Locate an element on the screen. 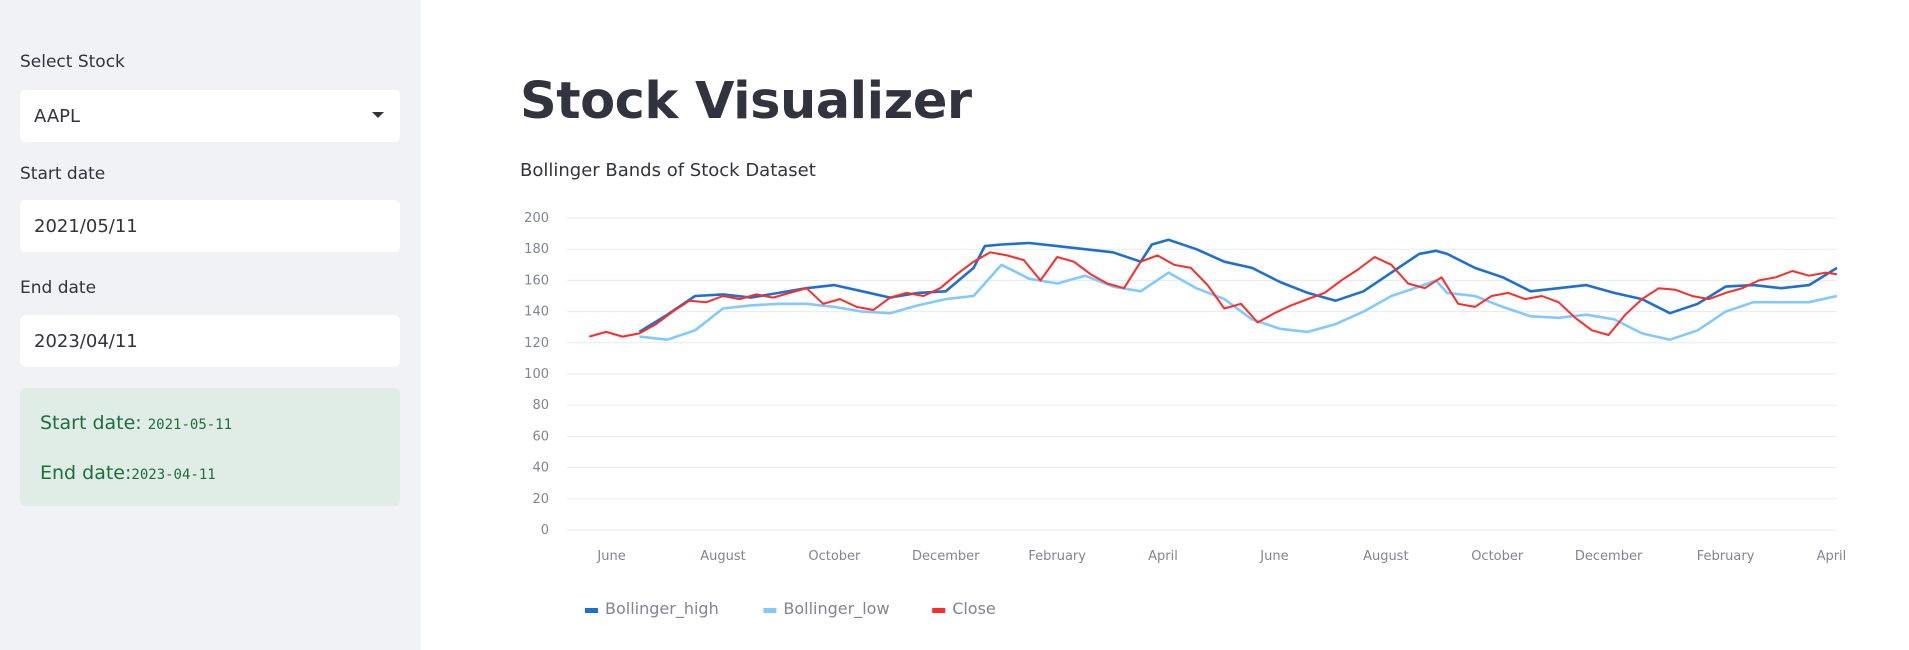 This screenshot has height=650, width=1909. y-tick-label: 160 is located at coordinates (536, 280).